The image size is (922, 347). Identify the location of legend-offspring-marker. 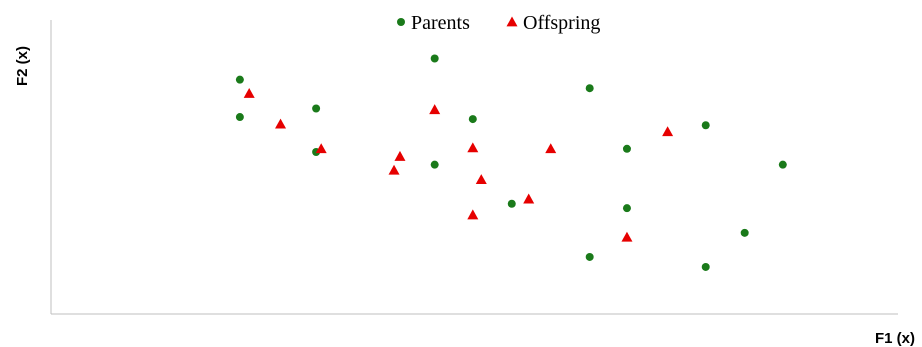
(512, 21).